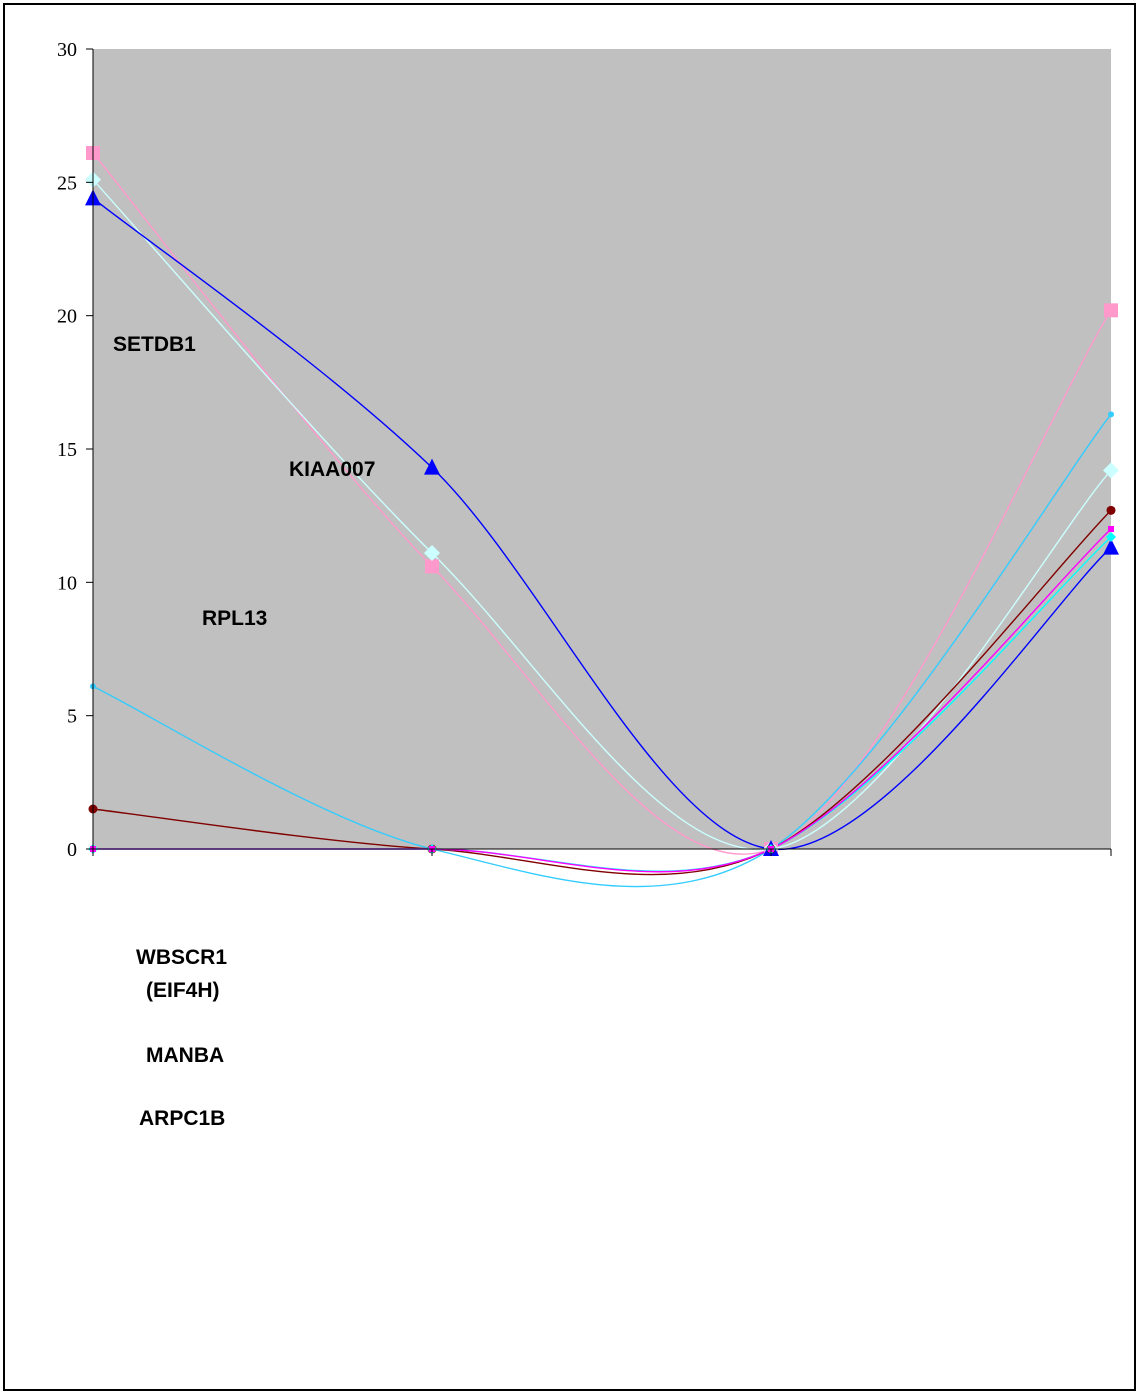 Image resolution: width=1142 pixels, height=1397 pixels. I want to click on annotation-label: WBSCR1, so click(181, 957).